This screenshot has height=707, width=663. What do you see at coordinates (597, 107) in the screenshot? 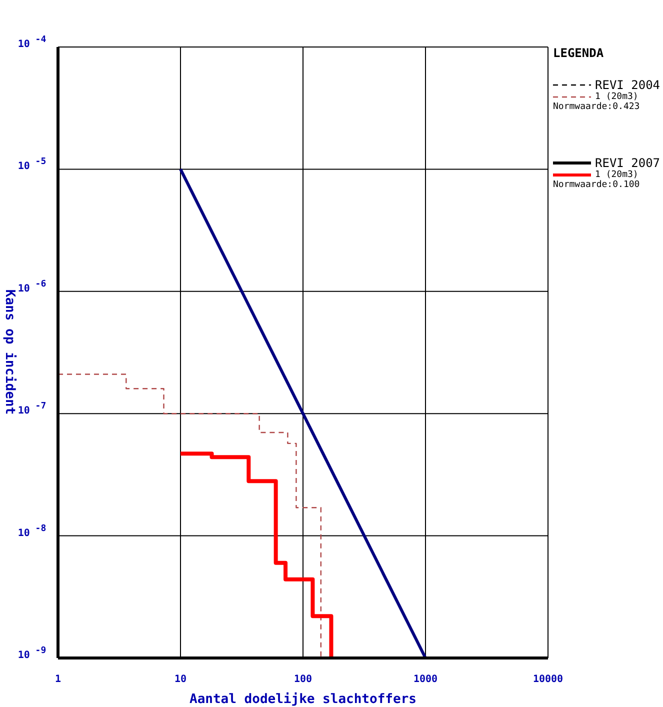
I see `text: Normwaarde:0.423` at bounding box center [597, 107].